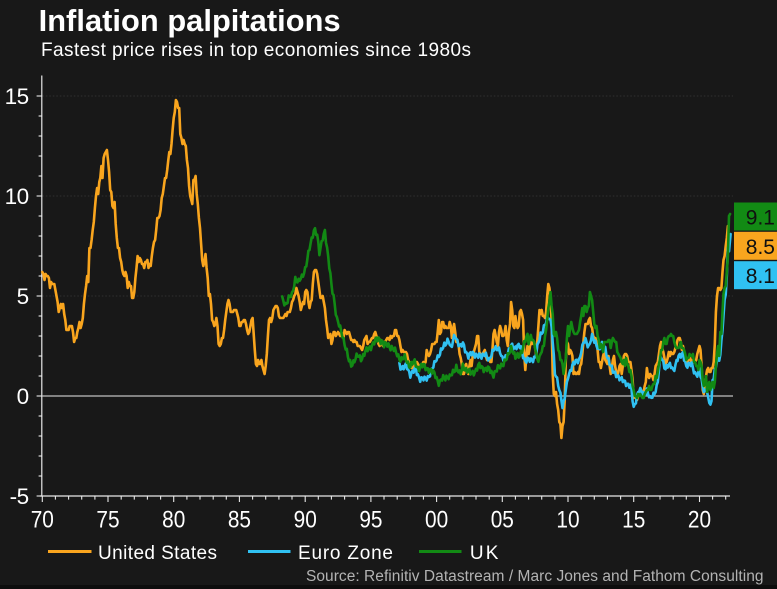 The height and width of the screenshot is (589, 777). Describe the element at coordinates (239, 519) in the screenshot. I see `svg-text: 85` at that location.